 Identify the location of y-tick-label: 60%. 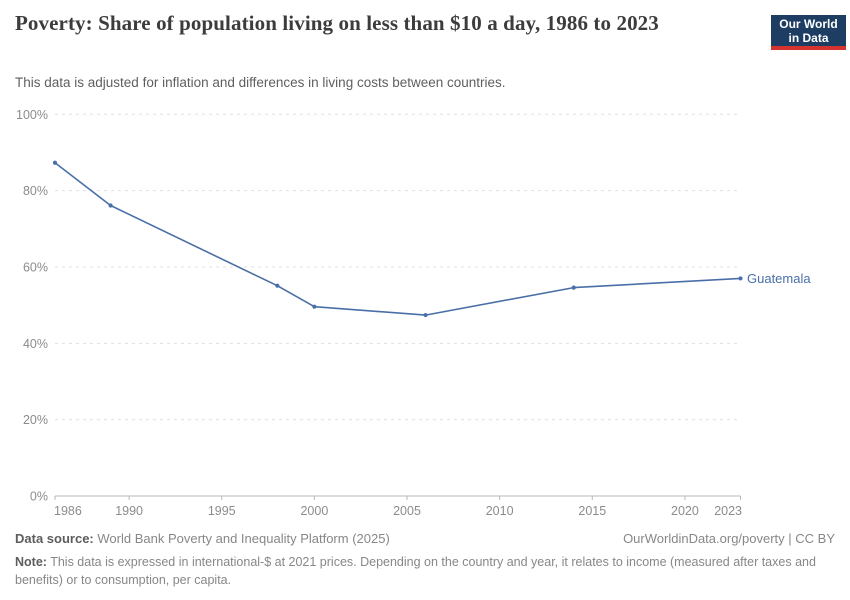
(35, 267).